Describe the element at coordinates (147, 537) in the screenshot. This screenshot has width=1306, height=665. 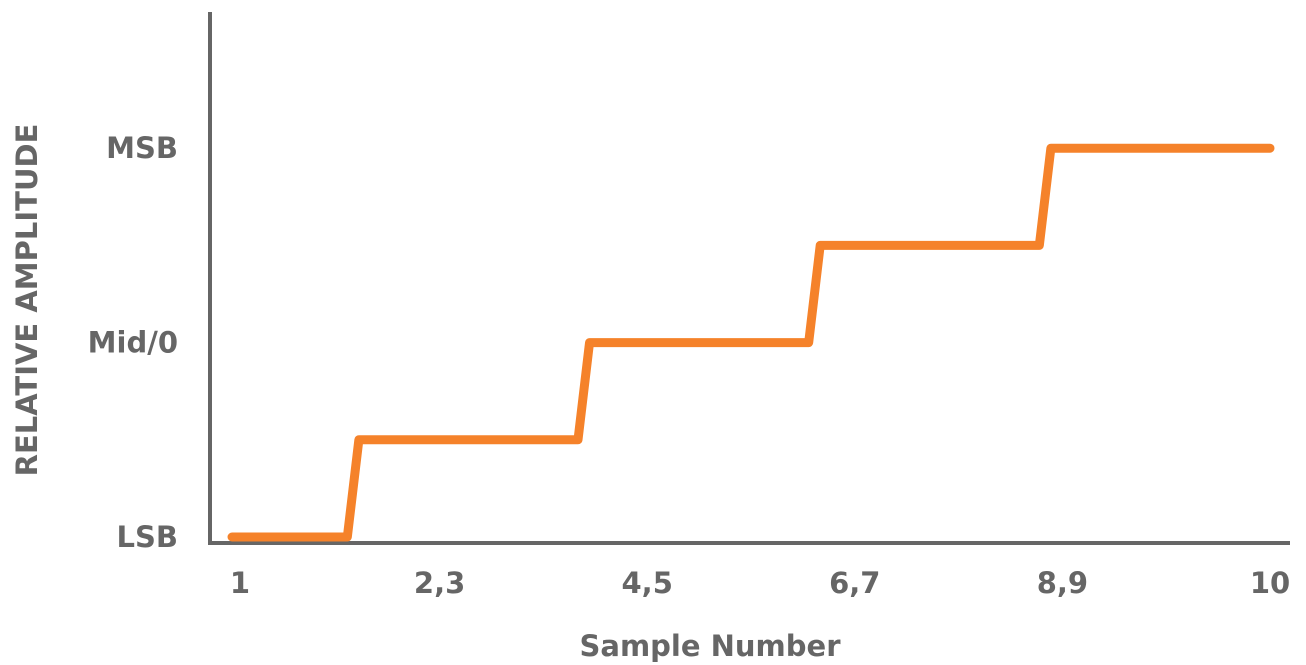
I see `y-tick-label: LSB` at that location.